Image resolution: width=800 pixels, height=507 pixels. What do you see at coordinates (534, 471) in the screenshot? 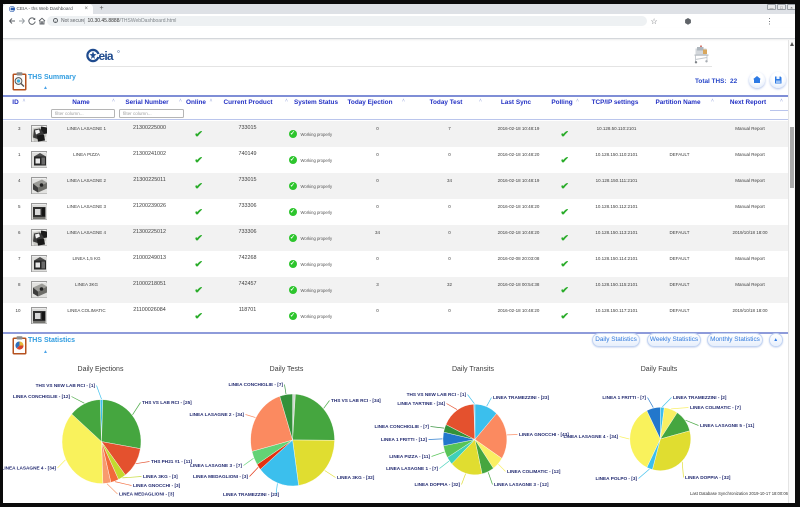
I see `svg-text: LINEA COLIMATIC - [12]` at bounding box center [534, 471].